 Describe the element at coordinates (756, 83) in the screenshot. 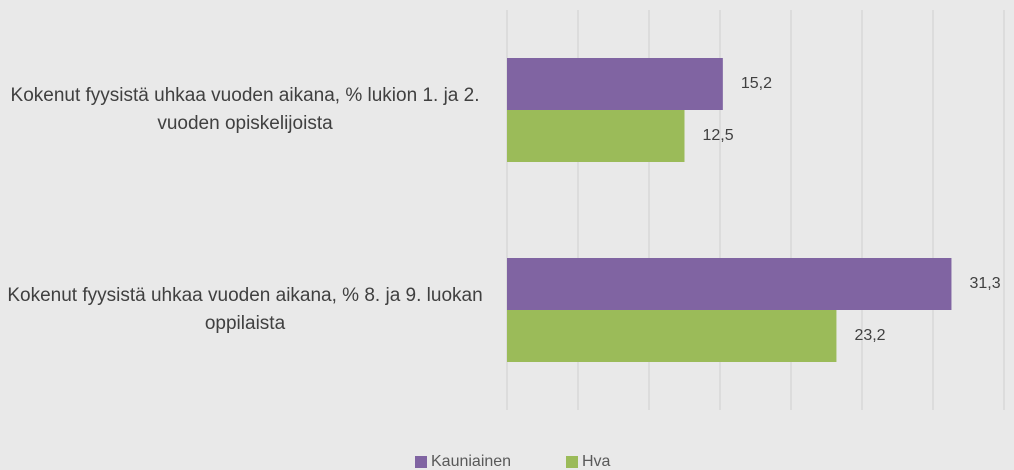

I see `value-label: 15,2` at that location.